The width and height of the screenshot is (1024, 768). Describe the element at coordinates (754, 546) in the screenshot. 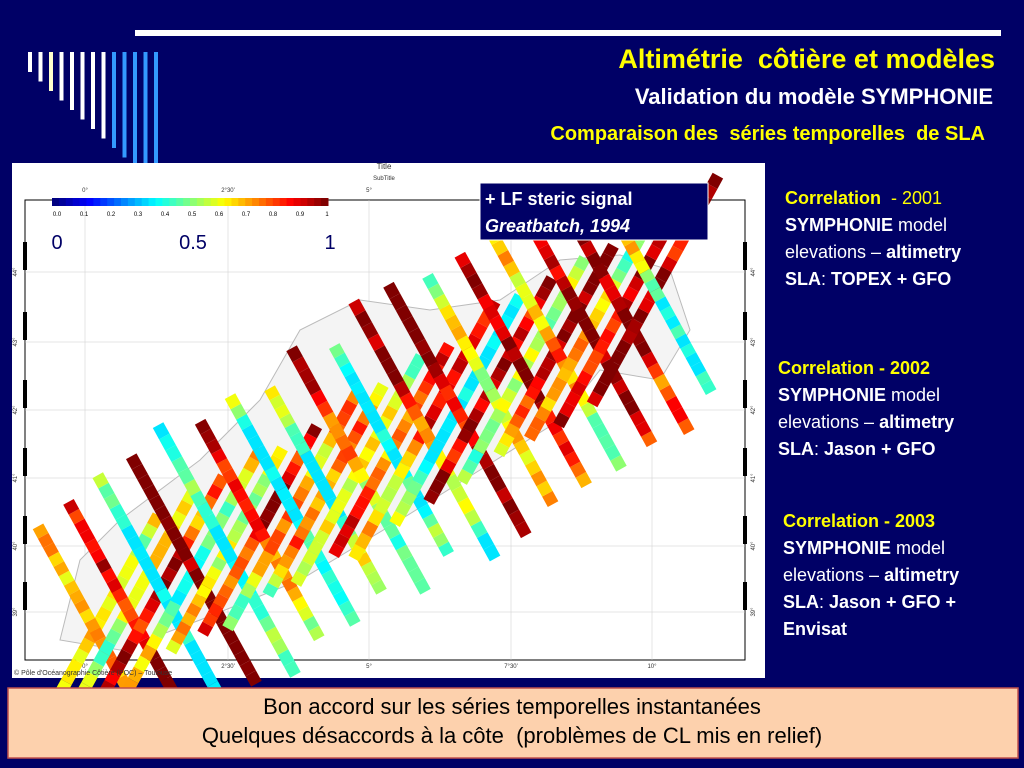

I see `lat-label: 40°` at that location.